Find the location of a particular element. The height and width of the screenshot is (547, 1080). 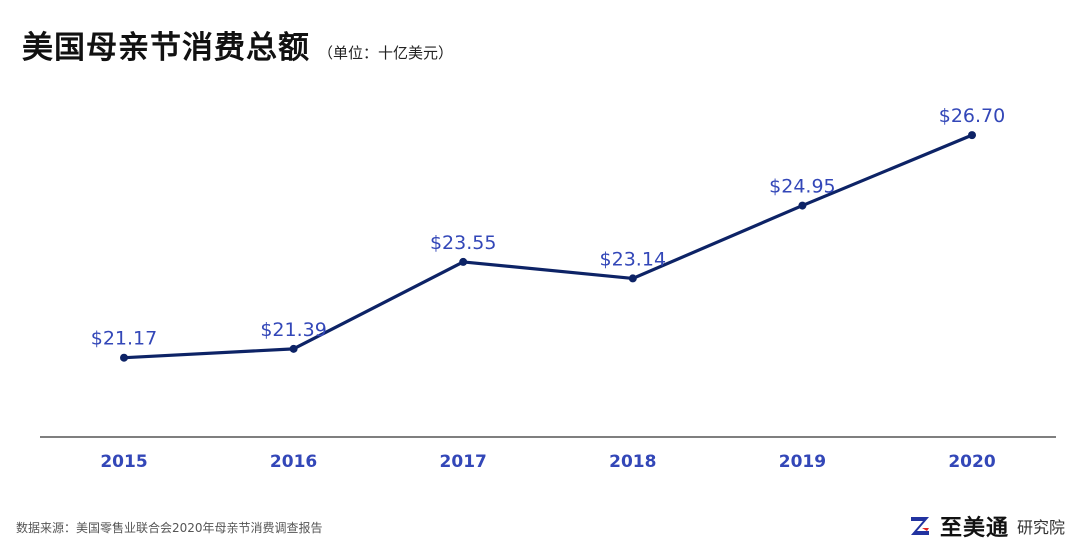

brand-logo-icon is located at coordinates (920, 526).